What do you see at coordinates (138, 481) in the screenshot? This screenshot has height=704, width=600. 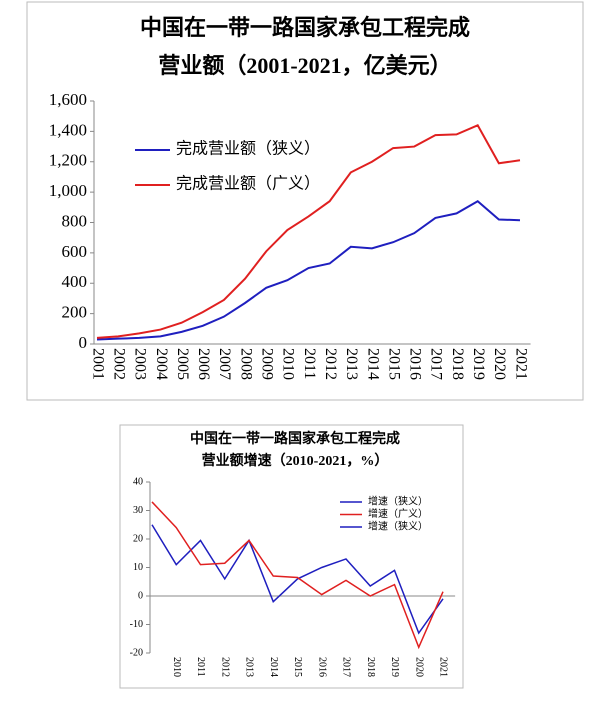 I see `y-tick-label: 40` at bounding box center [138, 481].